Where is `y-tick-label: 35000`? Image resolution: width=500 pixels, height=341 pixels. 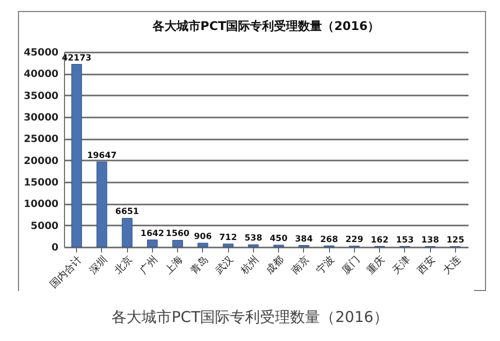
y-tick-label: 35000 is located at coordinates (41, 96).